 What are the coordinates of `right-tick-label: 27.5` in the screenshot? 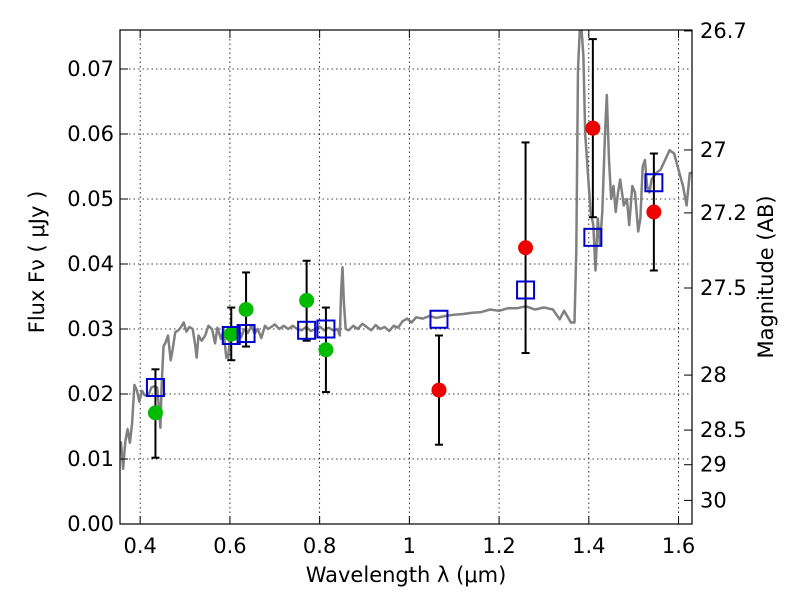 It's located at (723, 288).